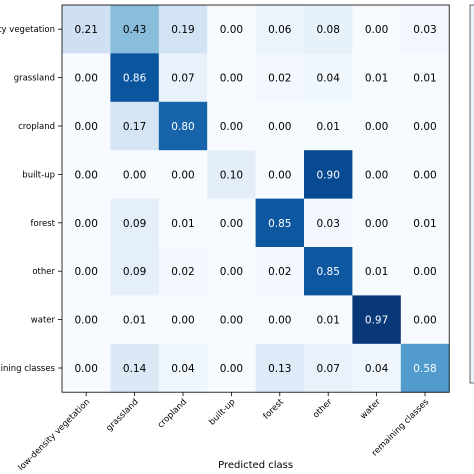  What do you see at coordinates (274, 409) in the screenshot?
I see `x-tick-label: forest` at bounding box center [274, 409].